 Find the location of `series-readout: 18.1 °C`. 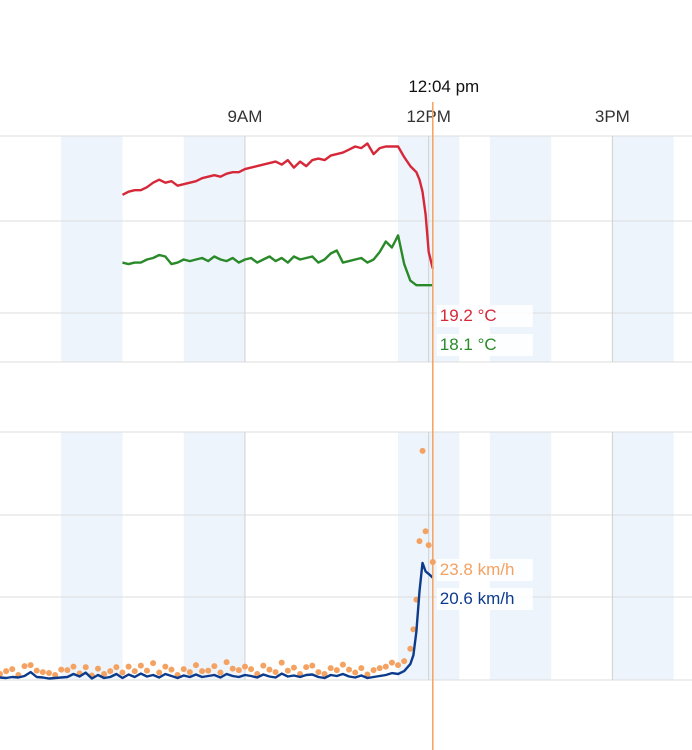

series-readout: 18.1 °C is located at coordinates (468, 344).